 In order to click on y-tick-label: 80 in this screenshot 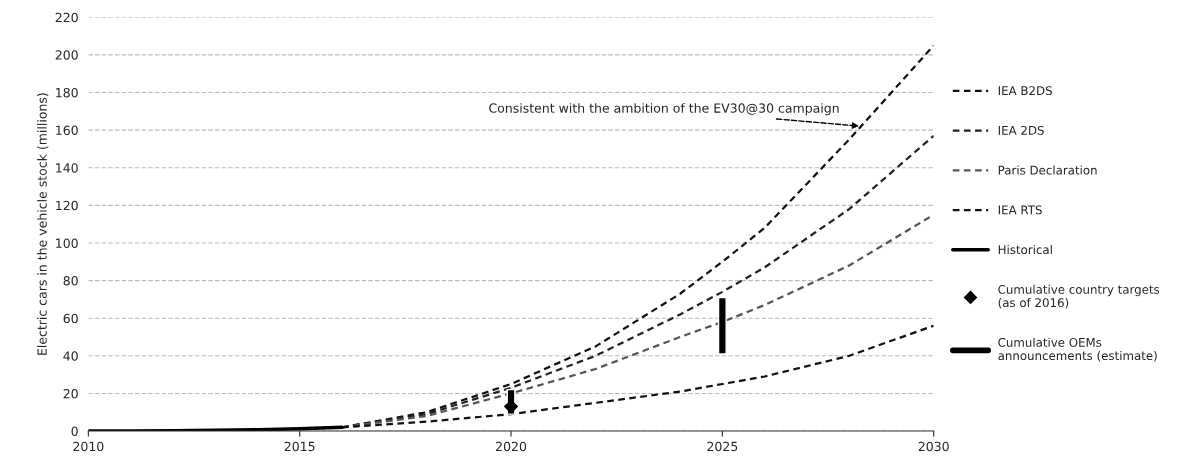, I will do `click(70, 281)`.